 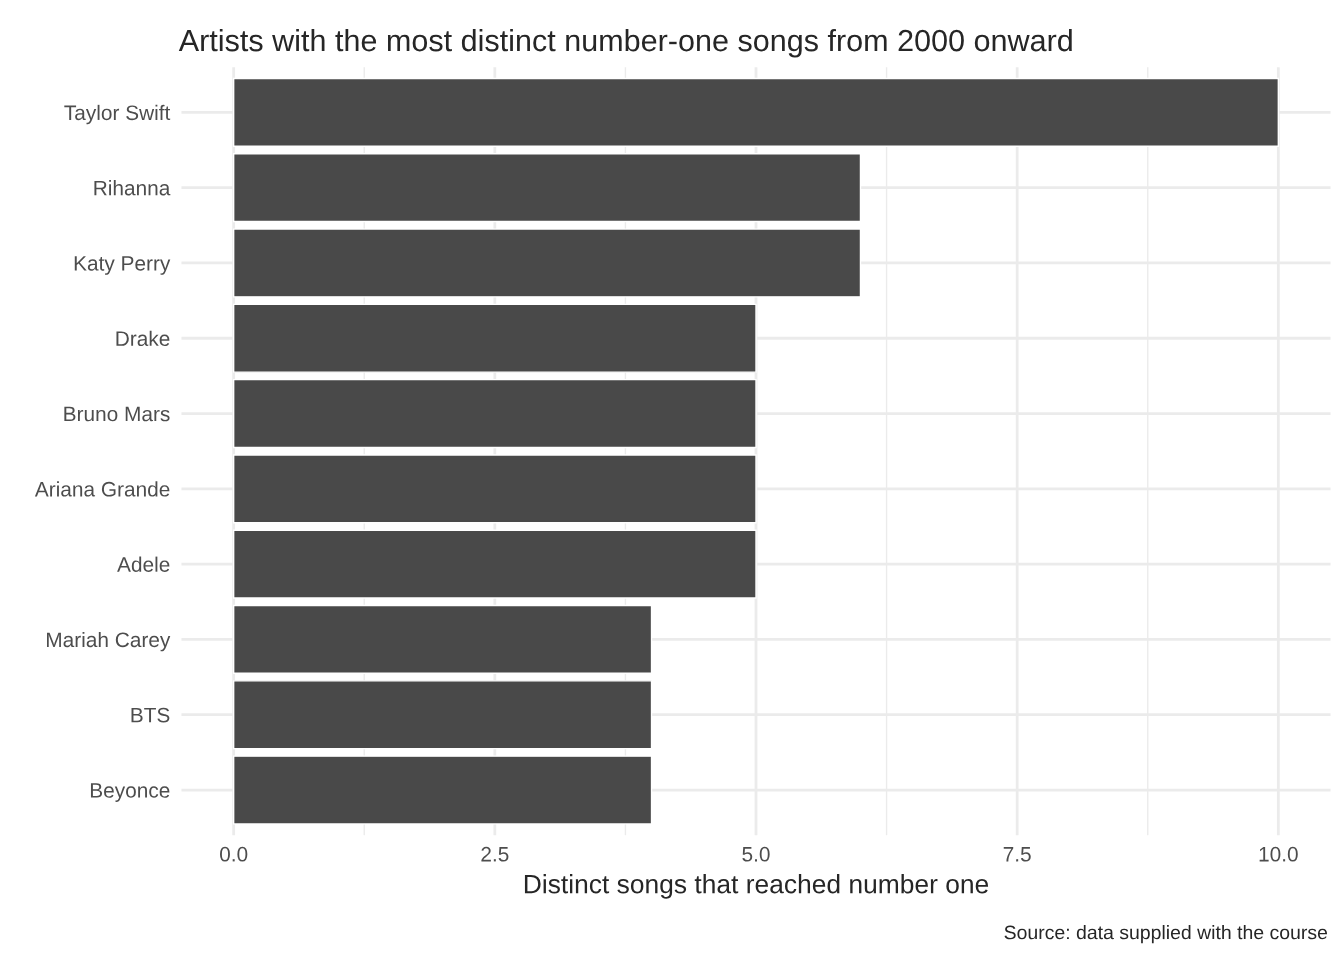 I want to click on y-tick-label: Drake, so click(x=143, y=338).